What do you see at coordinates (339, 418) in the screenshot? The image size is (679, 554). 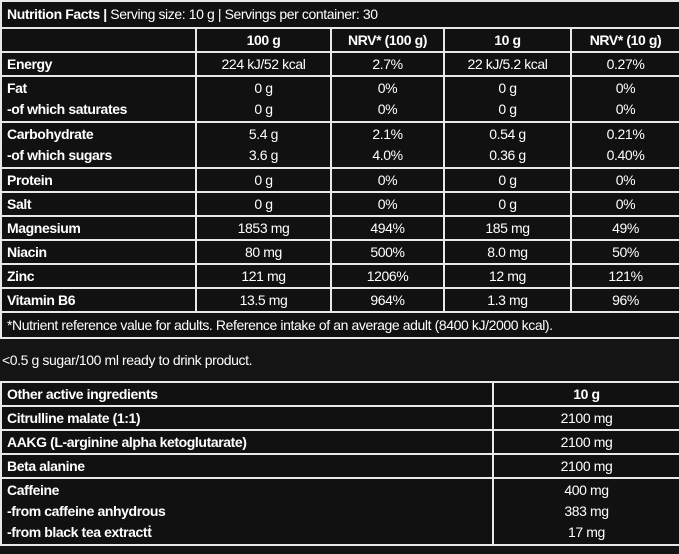 I see `ingredient-row: Citrulline malate (1:1) 2100 mg` at bounding box center [339, 418].